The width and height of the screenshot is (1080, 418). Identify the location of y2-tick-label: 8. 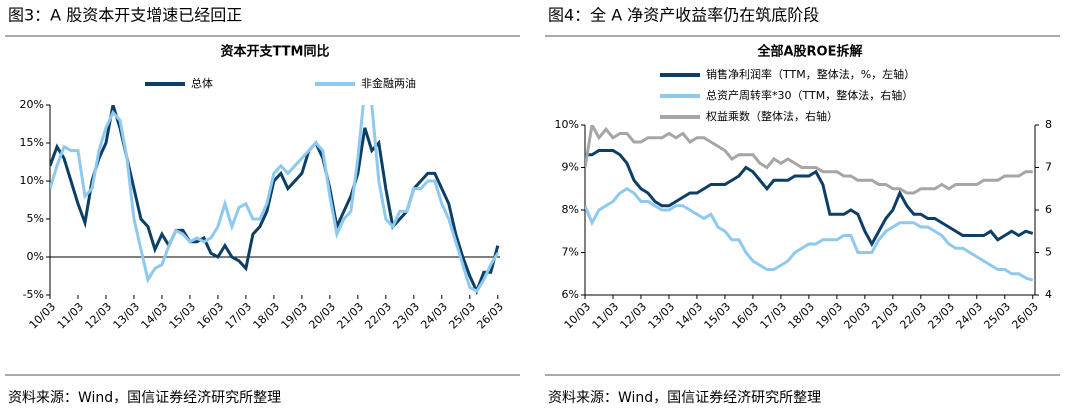
(1048, 124).